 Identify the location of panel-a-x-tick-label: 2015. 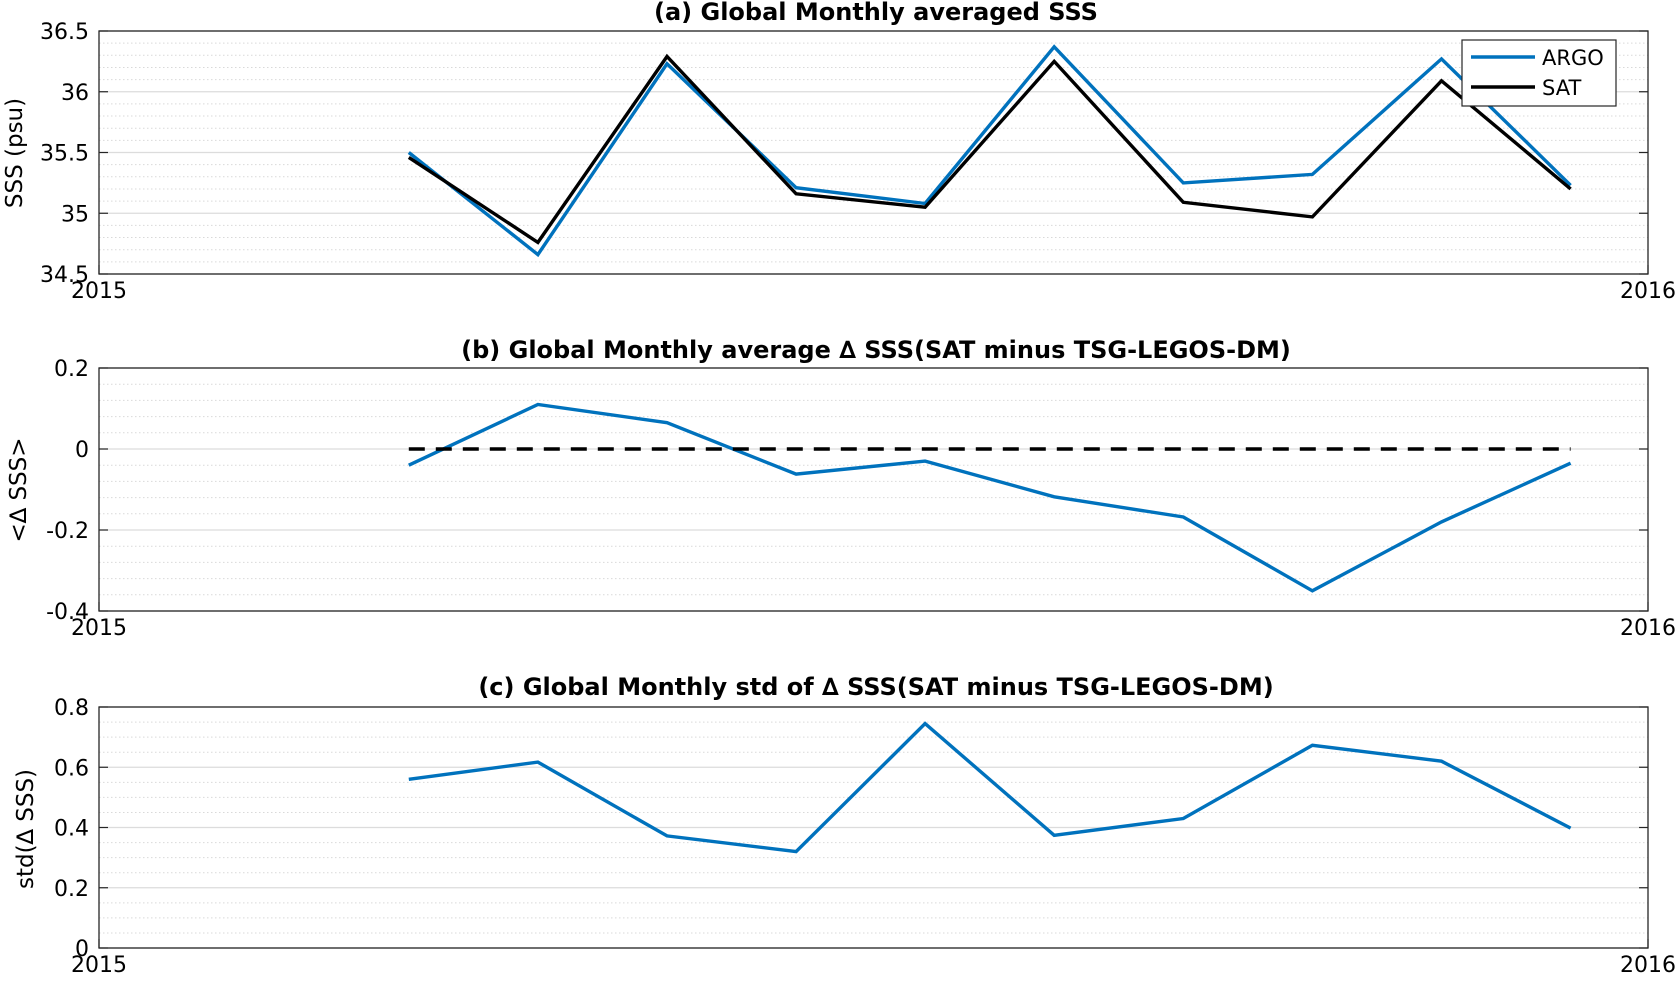
(99, 291).